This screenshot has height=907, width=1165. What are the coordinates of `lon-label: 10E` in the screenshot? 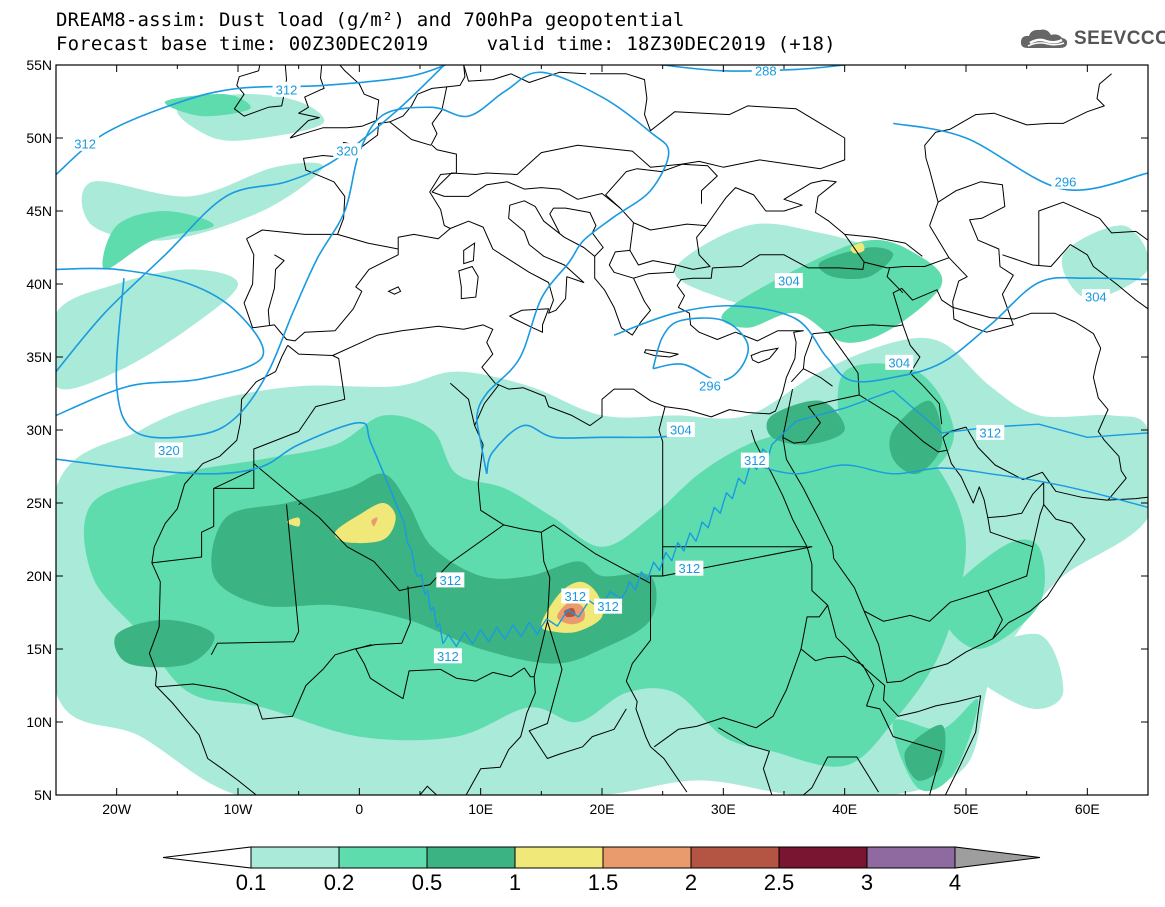 It's located at (480, 809).